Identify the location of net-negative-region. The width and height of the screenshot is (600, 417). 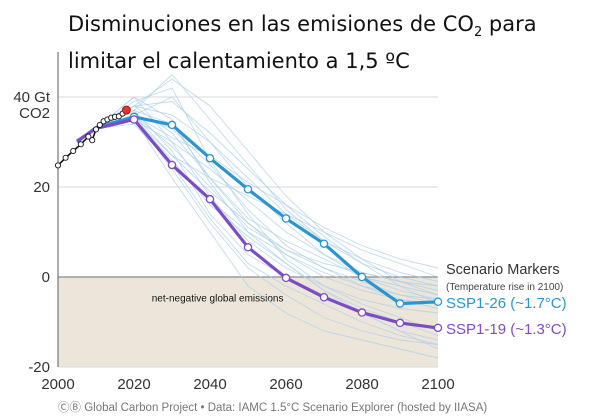
(248, 322).